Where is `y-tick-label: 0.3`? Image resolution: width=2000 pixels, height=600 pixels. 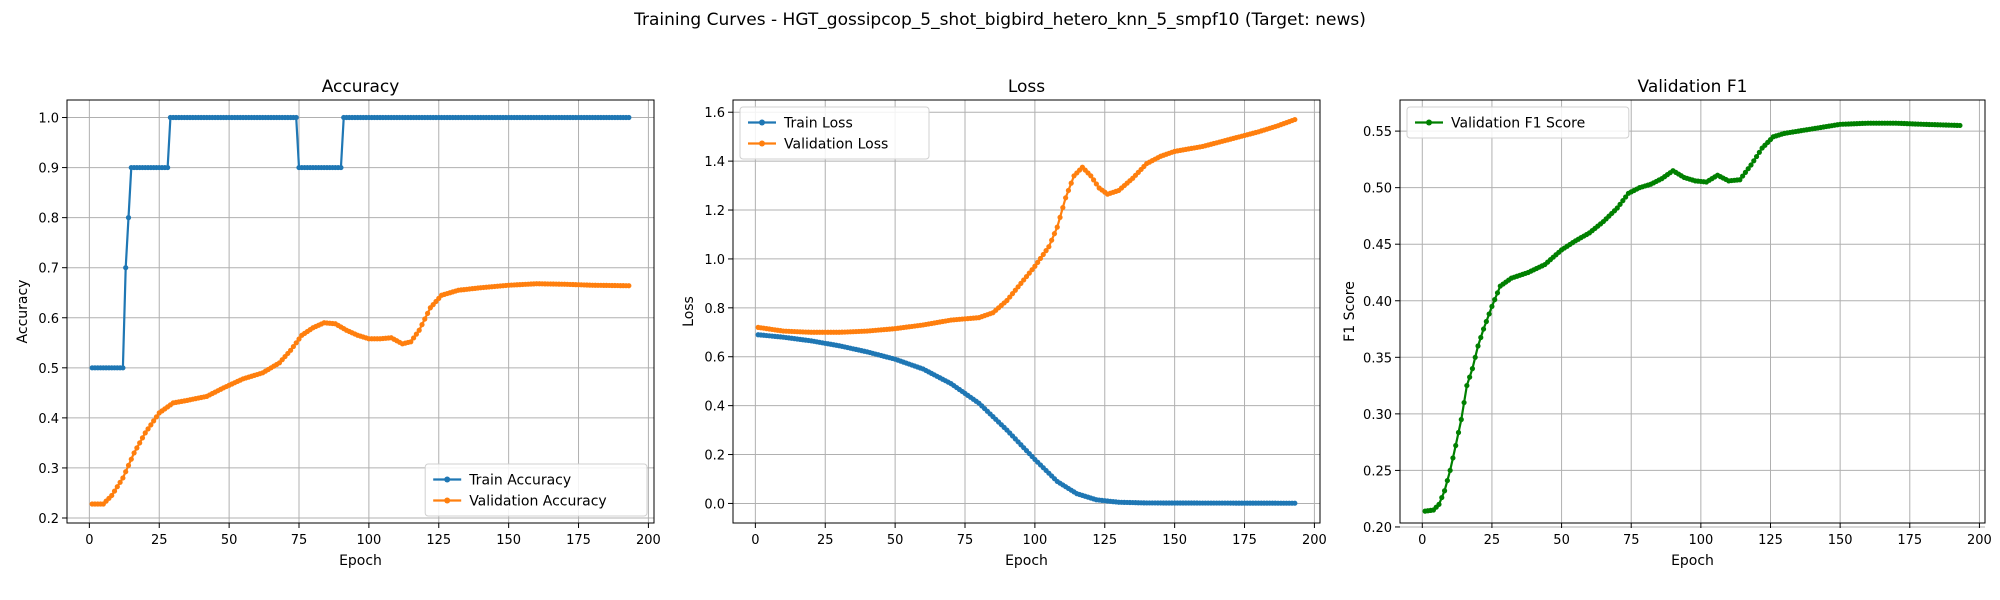
y-tick-label: 0.3 is located at coordinates (48, 469).